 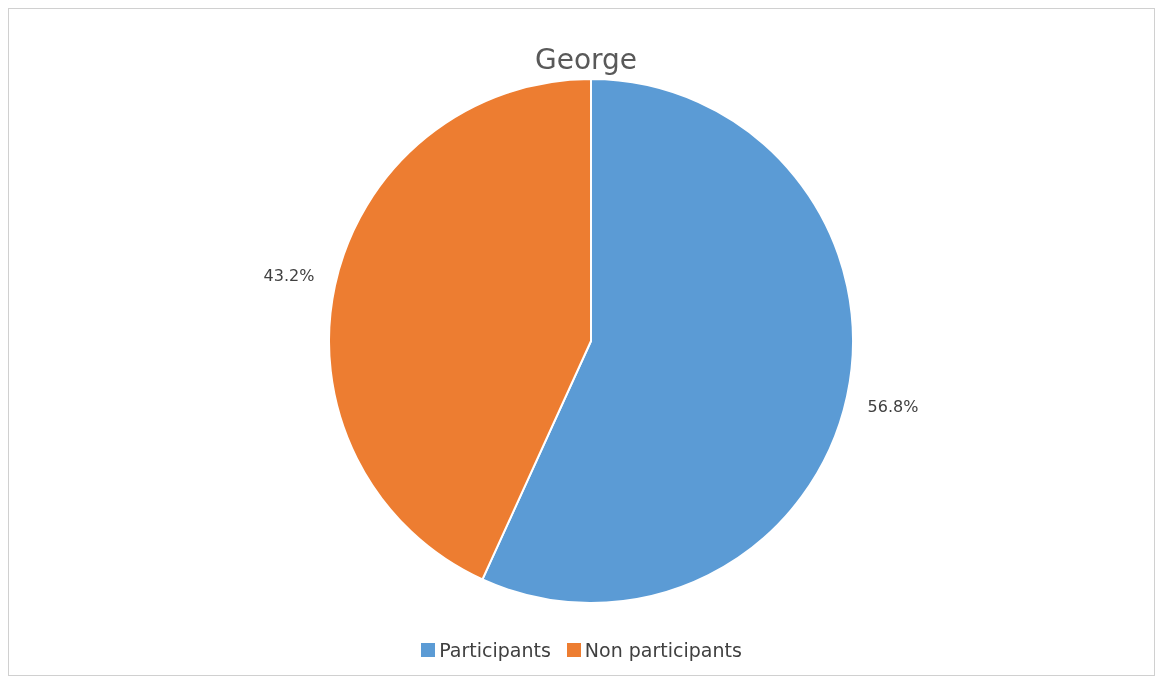 What do you see at coordinates (586, 59) in the screenshot?
I see `chart-title: George` at bounding box center [586, 59].